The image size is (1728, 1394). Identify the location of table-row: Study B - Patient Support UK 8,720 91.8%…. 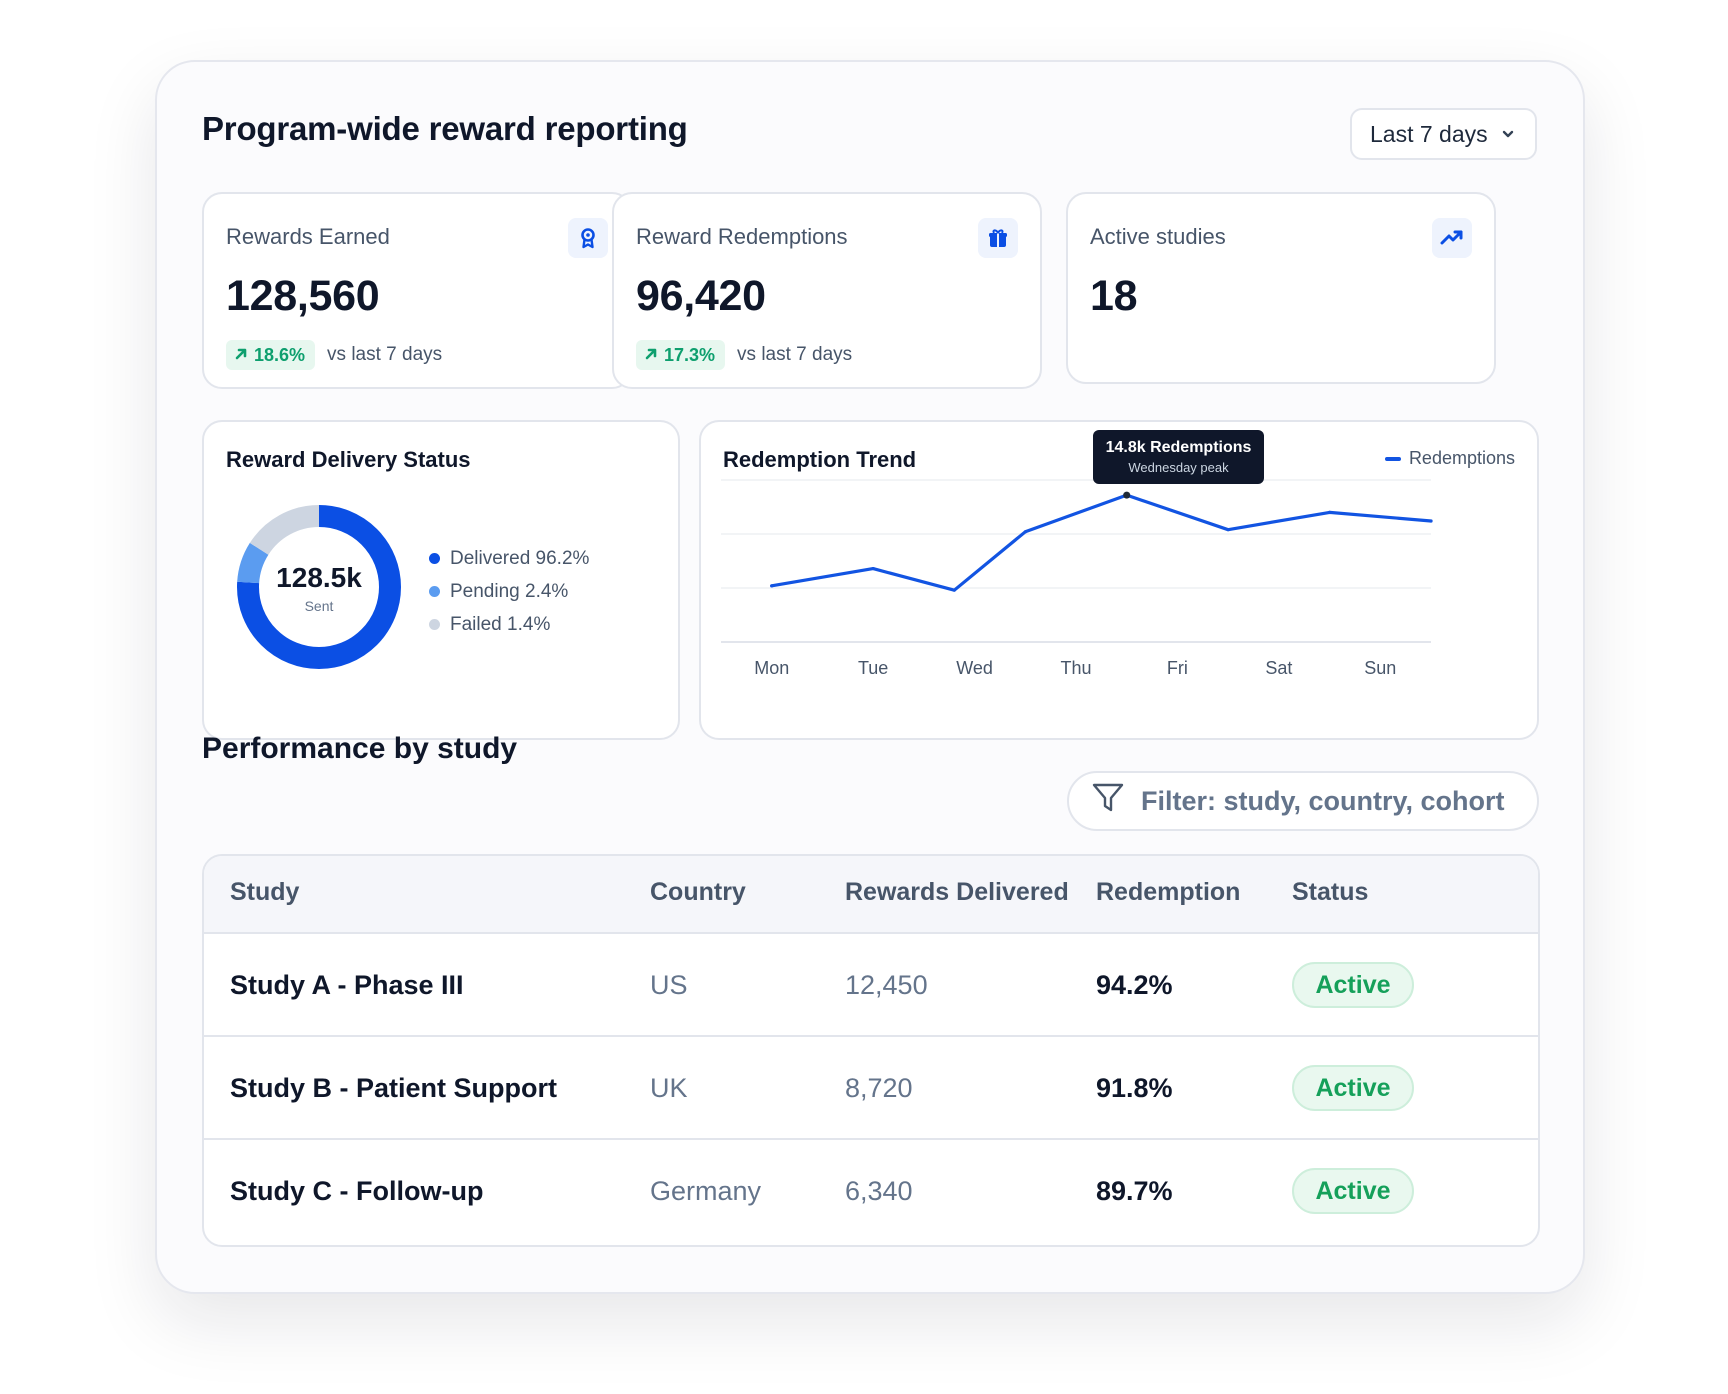
(871, 1088).